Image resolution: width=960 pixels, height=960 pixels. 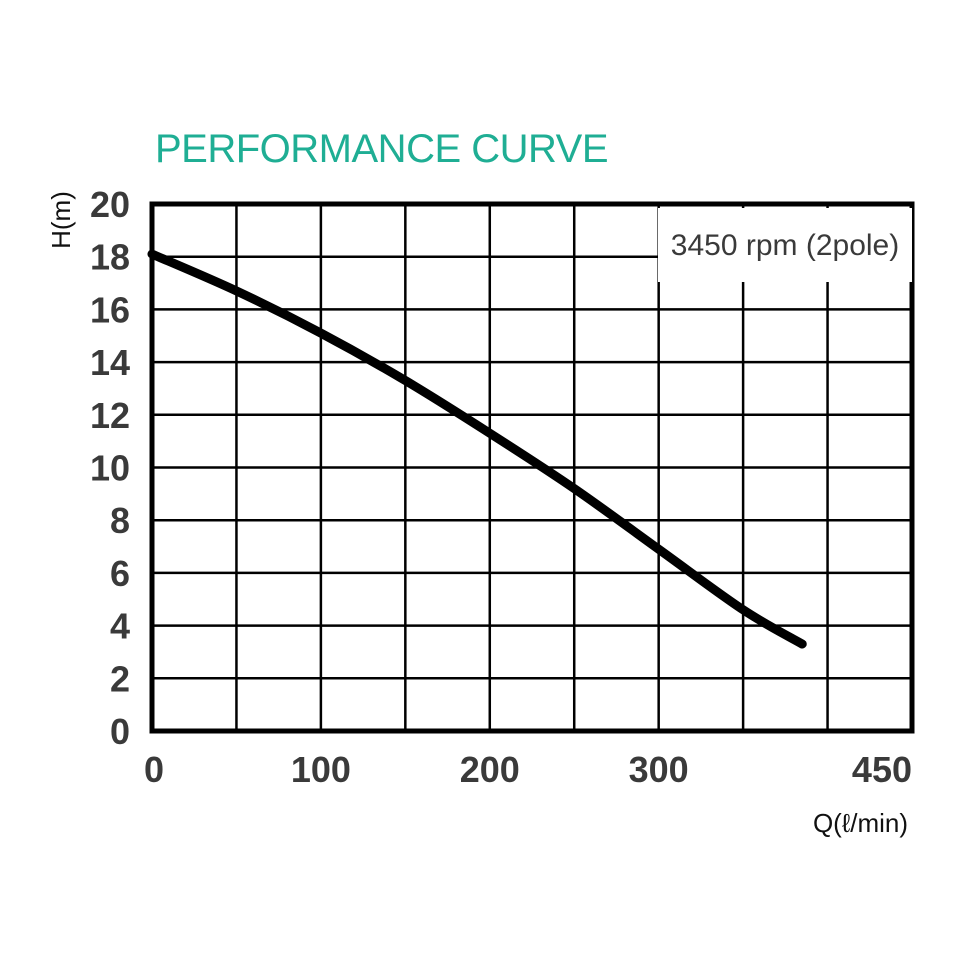 What do you see at coordinates (120, 731) in the screenshot?
I see `y-tick-label: 0` at bounding box center [120, 731].